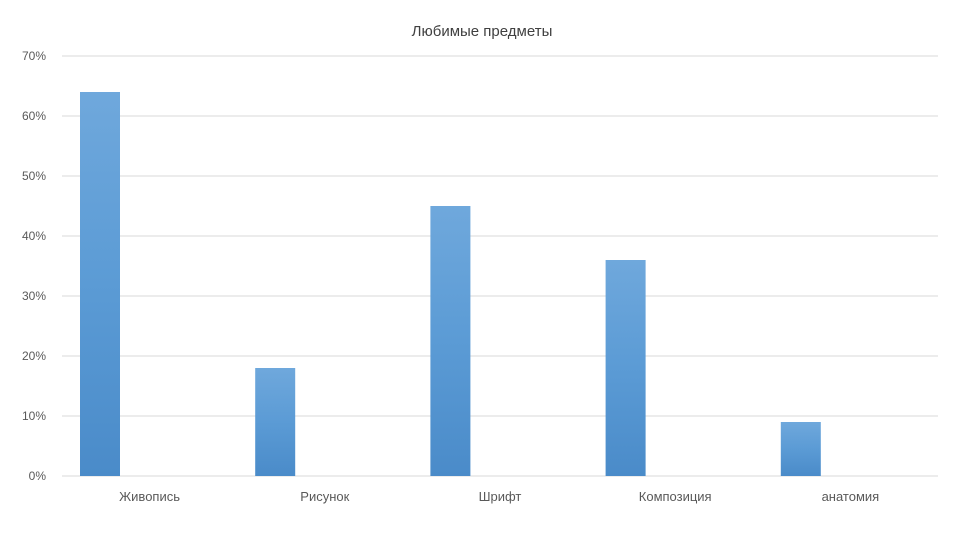 The image size is (960, 540). I want to click on x-tick-label: Шрифт, so click(500, 496).